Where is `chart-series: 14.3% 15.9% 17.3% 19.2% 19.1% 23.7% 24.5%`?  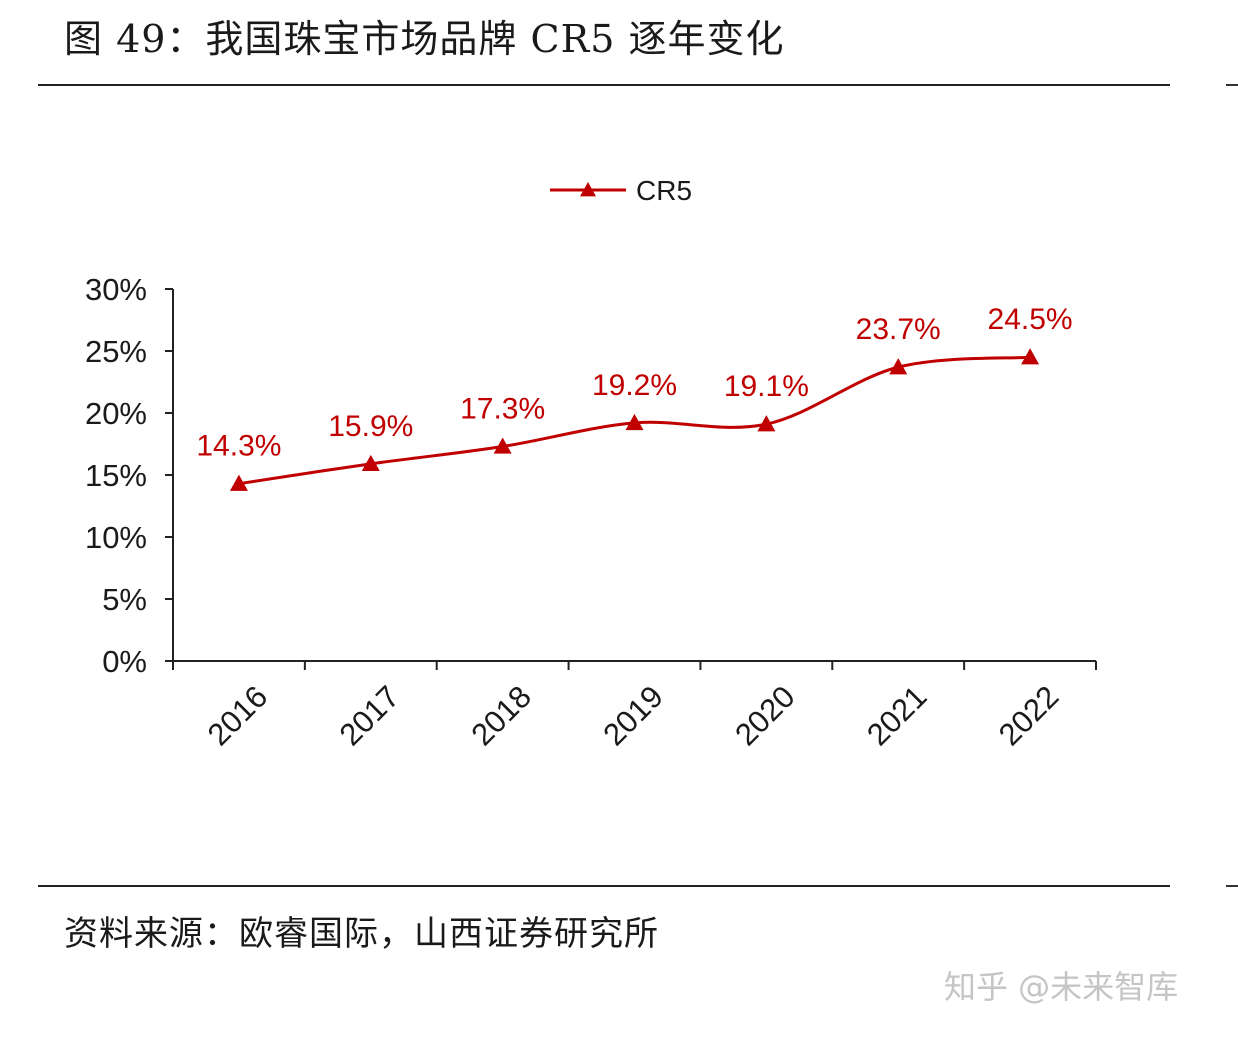
chart-series: 14.3% 15.9% 17.3% 19.2% 19.1% 23.7% 24.5% is located at coordinates (634, 397).